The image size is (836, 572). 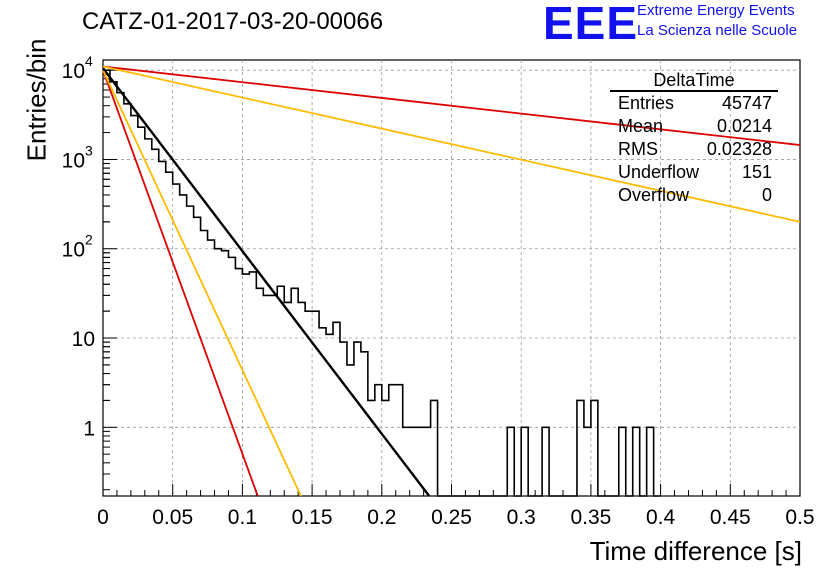 I want to click on stats-row: Underflow 151, so click(x=694, y=172).